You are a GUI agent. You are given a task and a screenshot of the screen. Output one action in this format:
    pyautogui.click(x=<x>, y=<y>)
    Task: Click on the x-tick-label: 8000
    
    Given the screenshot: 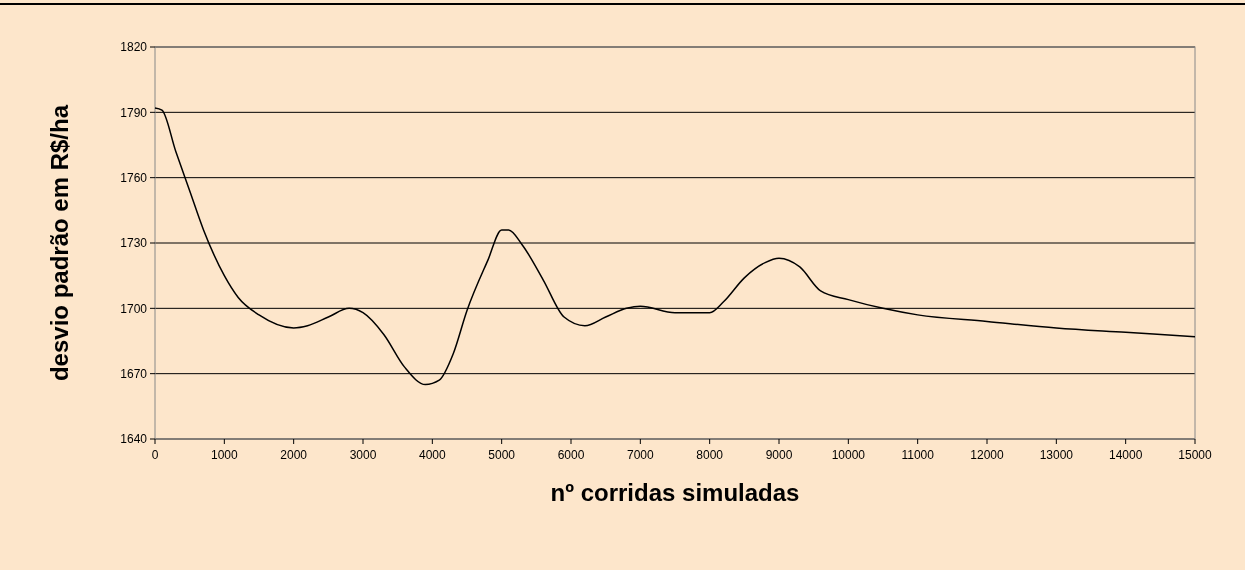 What is the action you would take?
    pyautogui.click(x=710, y=455)
    